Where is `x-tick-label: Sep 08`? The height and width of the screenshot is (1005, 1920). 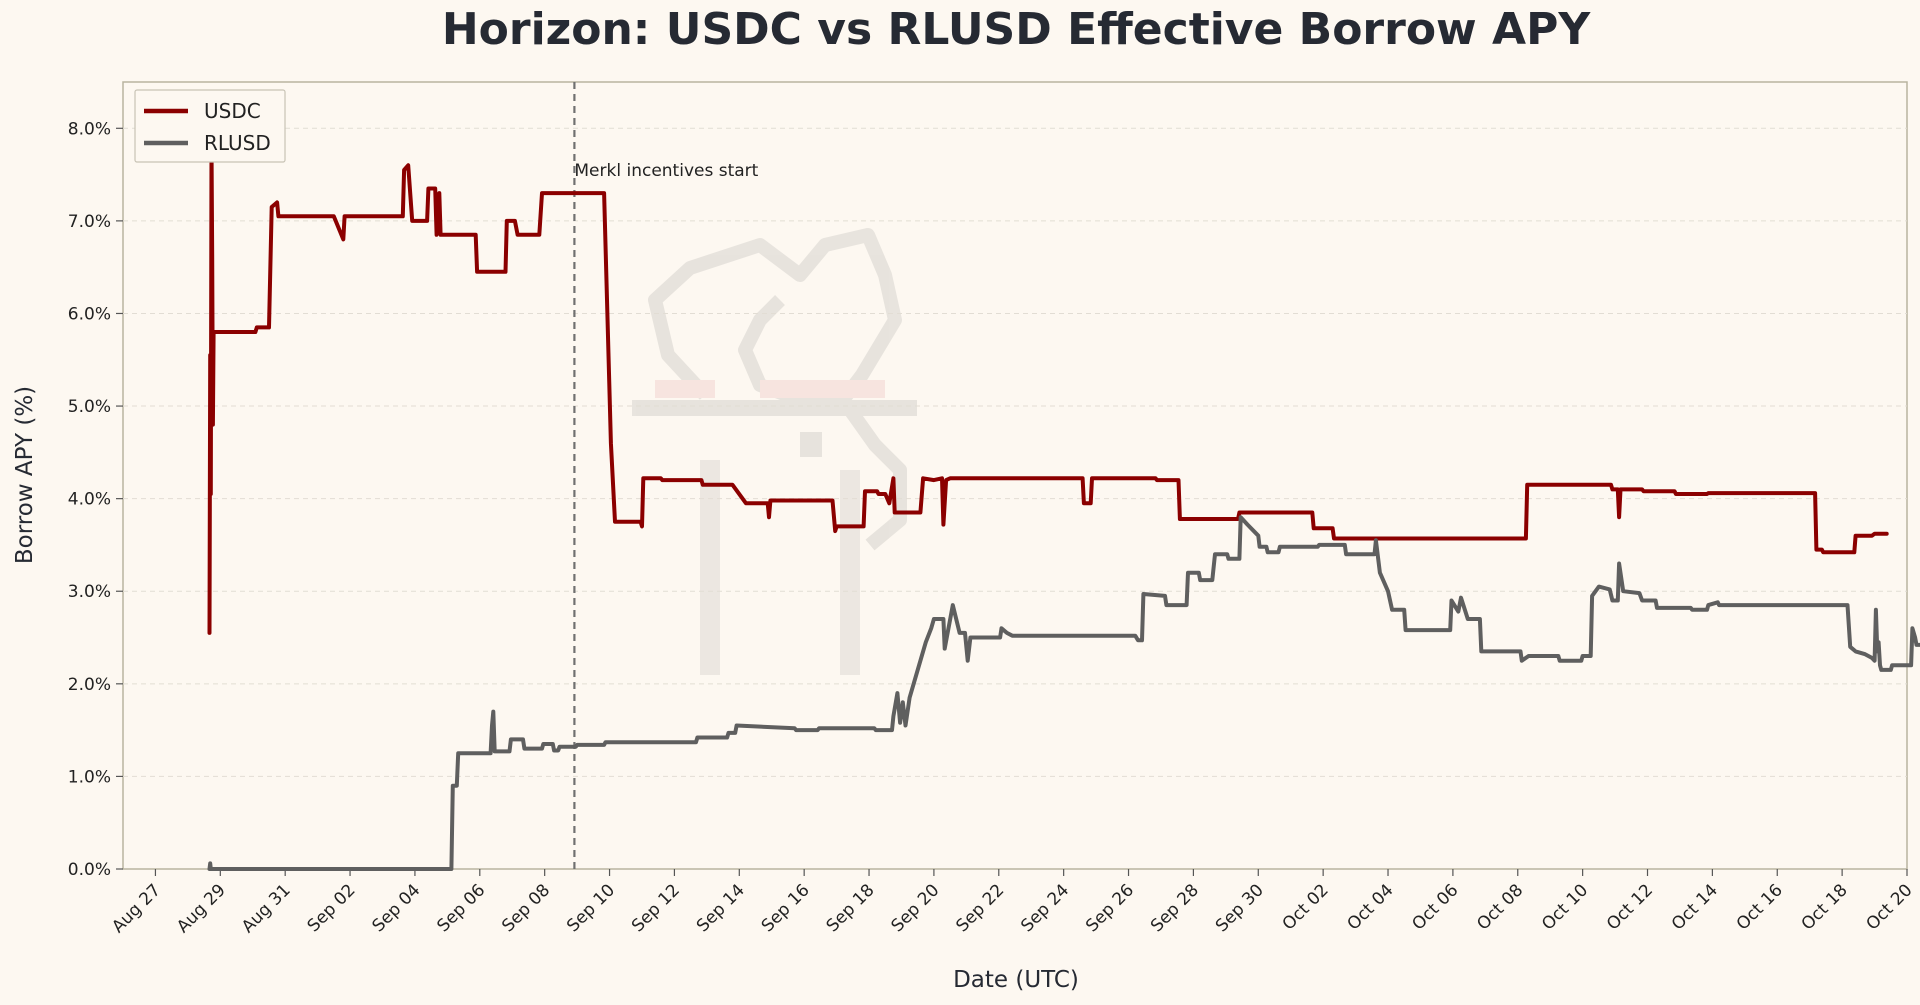 x-tick-label: Sep 08 is located at coordinates (526, 908).